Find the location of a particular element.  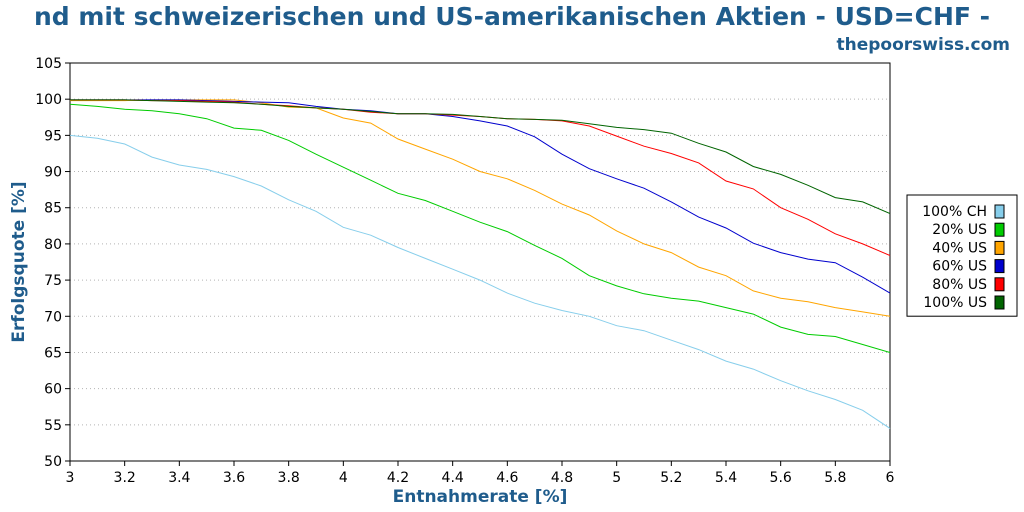

y-tick-label: 100 is located at coordinates (48, 100).